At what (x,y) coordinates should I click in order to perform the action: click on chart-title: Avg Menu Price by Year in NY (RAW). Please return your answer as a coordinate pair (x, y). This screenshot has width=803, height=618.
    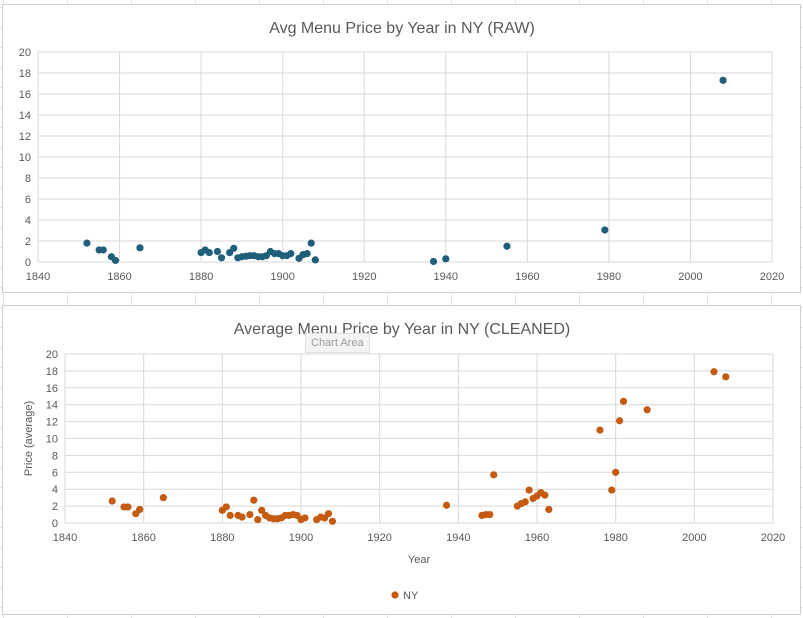
    Looking at the image, I should click on (402, 28).